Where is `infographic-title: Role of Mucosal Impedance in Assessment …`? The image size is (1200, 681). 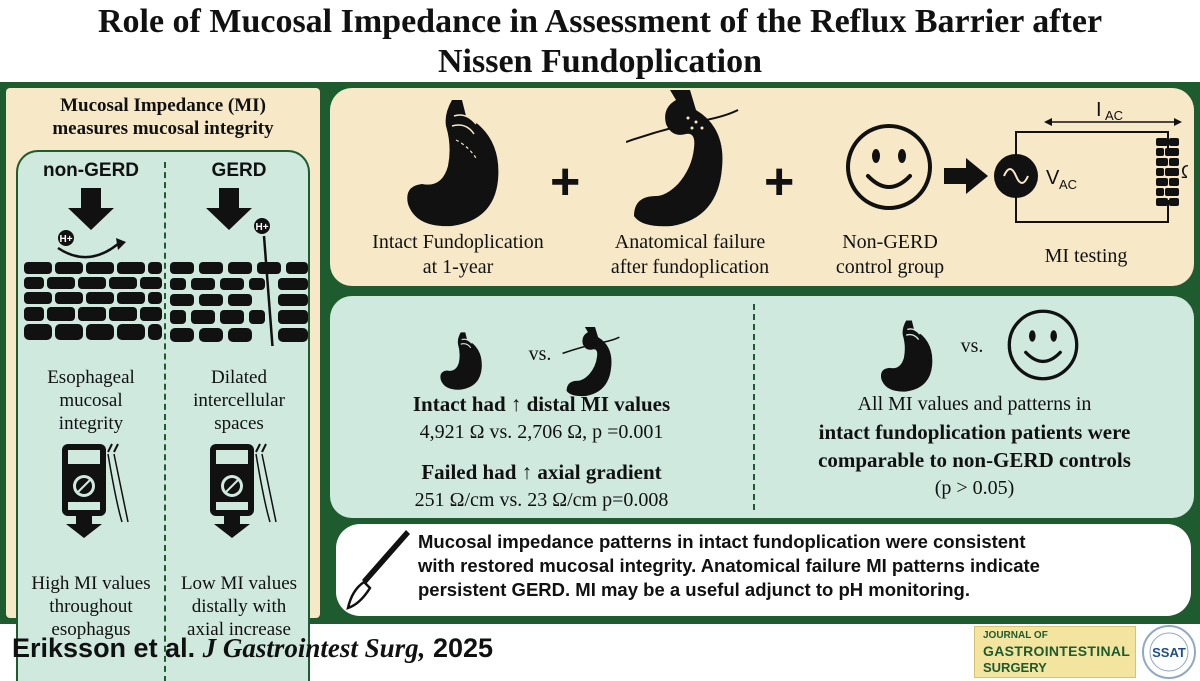 infographic-title: Role of Mucosal Impedance in Assessment … is located at coordinates (600, 42).